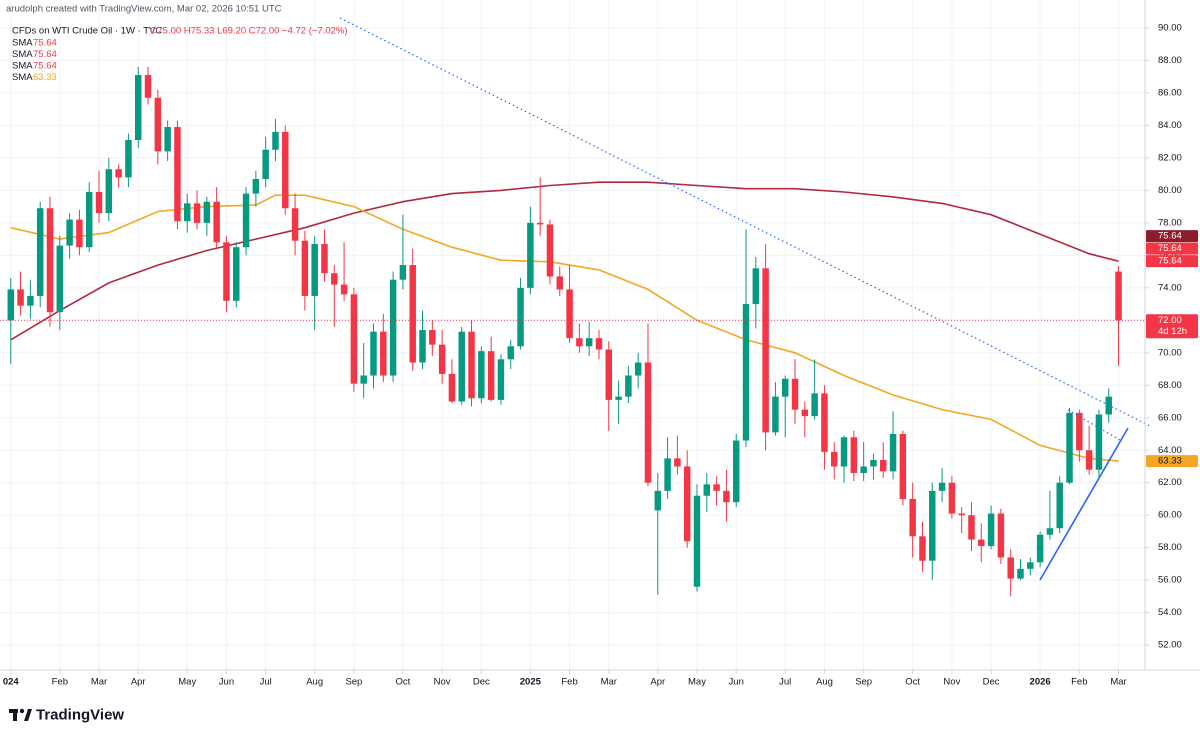 This screenshot has width=1200, height=736. What do you see at coordinates (1170, 482) in the screenshot?
I see `y-tick-label: 62.00` at bounding box center [1170, 482].